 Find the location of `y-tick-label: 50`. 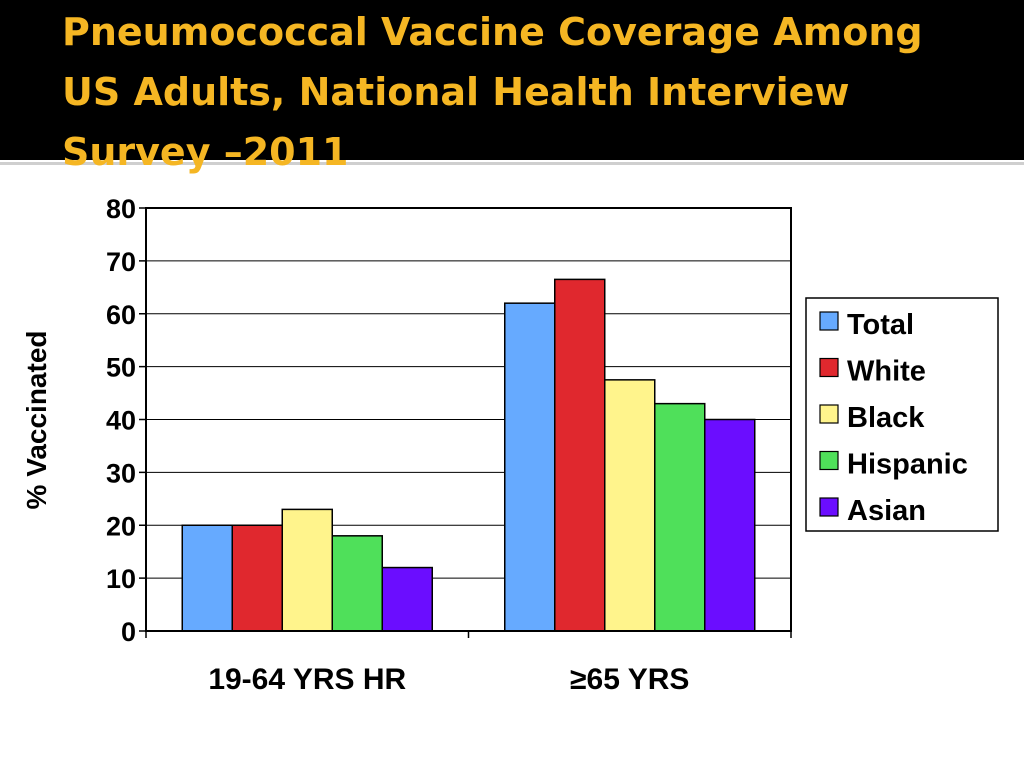

y-tick-label: 50 is located at coordinates (121, 368).